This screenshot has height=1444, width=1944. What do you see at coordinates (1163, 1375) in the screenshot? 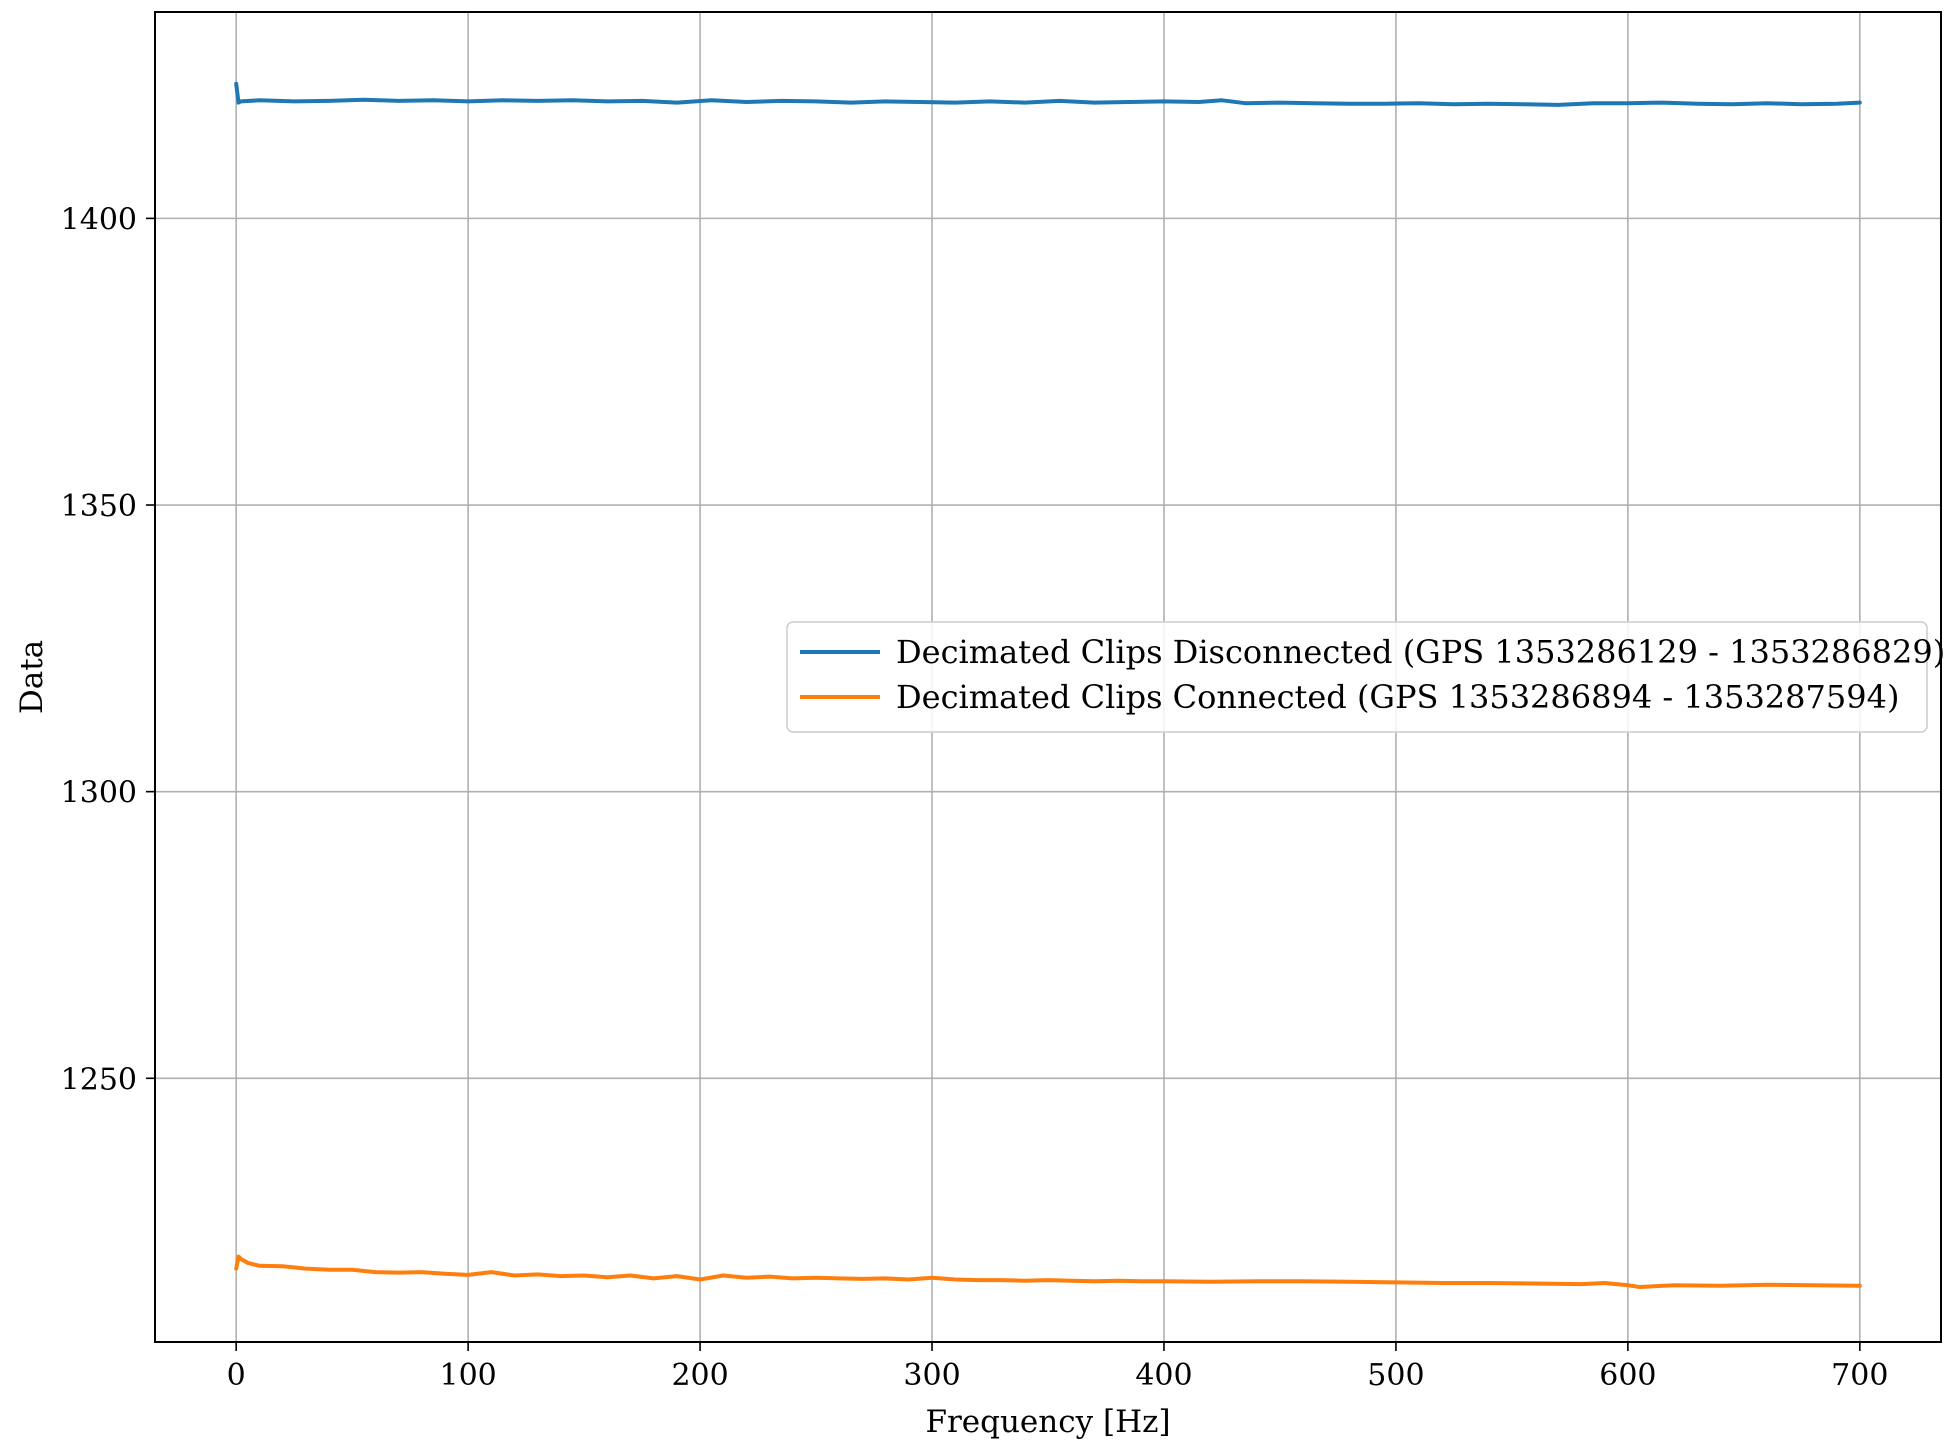
I see `x-tick-label: 400` at bounding box center [1163, 1375].